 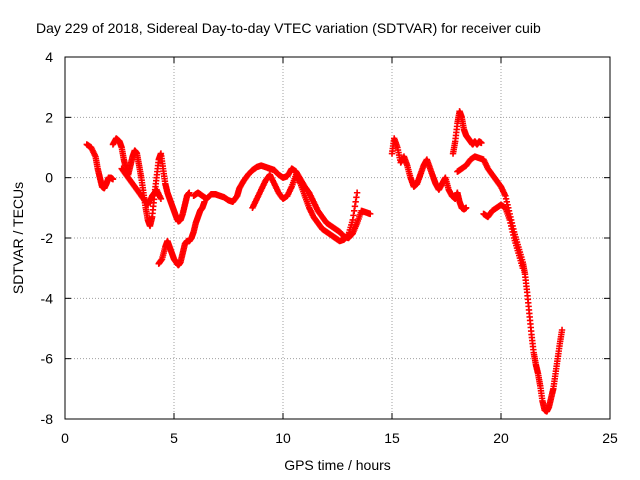 I want to click on series-arc-f, so click(x=305, y=208).